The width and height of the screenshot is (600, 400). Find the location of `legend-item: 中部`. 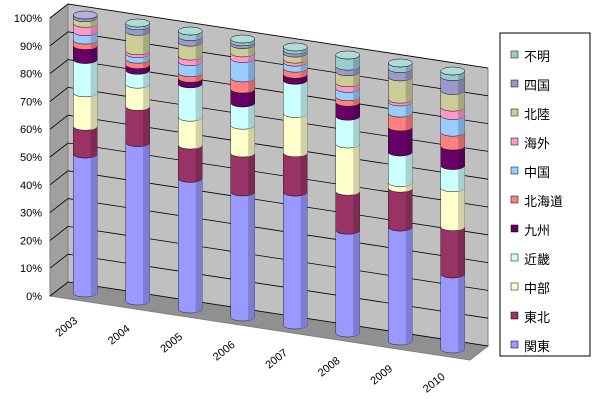

legend-item: 中部 is located at coordinates (530, 289).